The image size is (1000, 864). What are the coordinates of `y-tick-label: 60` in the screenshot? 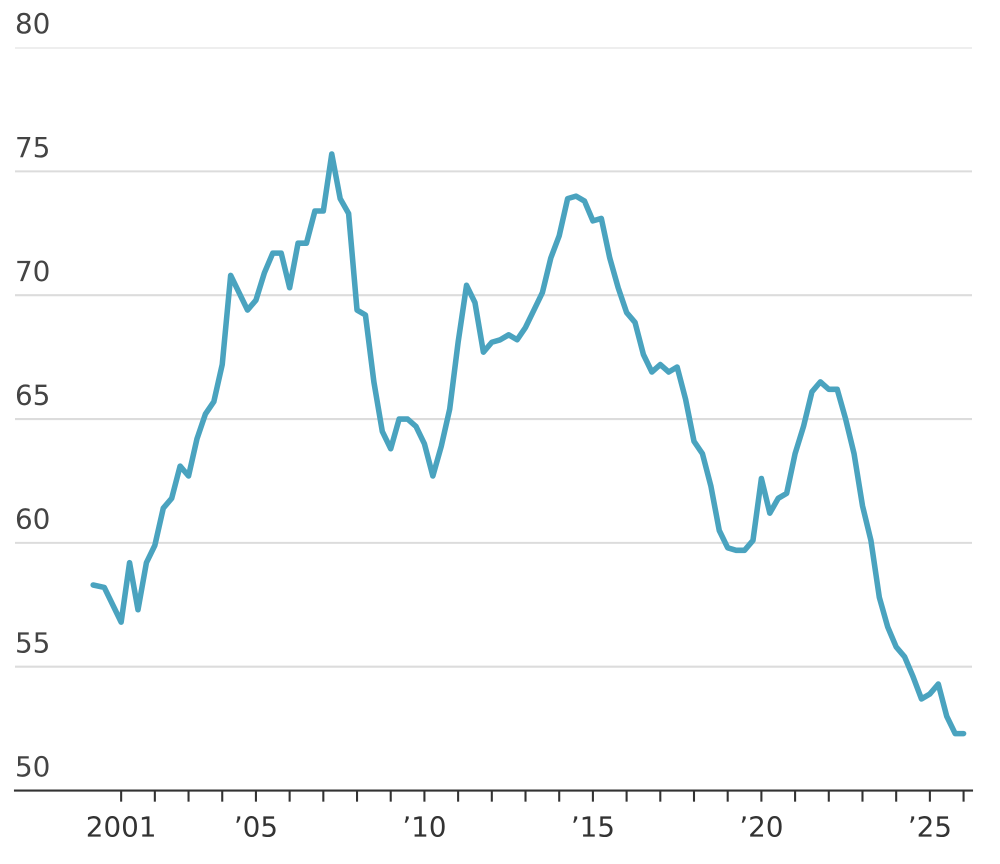 It's located at (32, 519).